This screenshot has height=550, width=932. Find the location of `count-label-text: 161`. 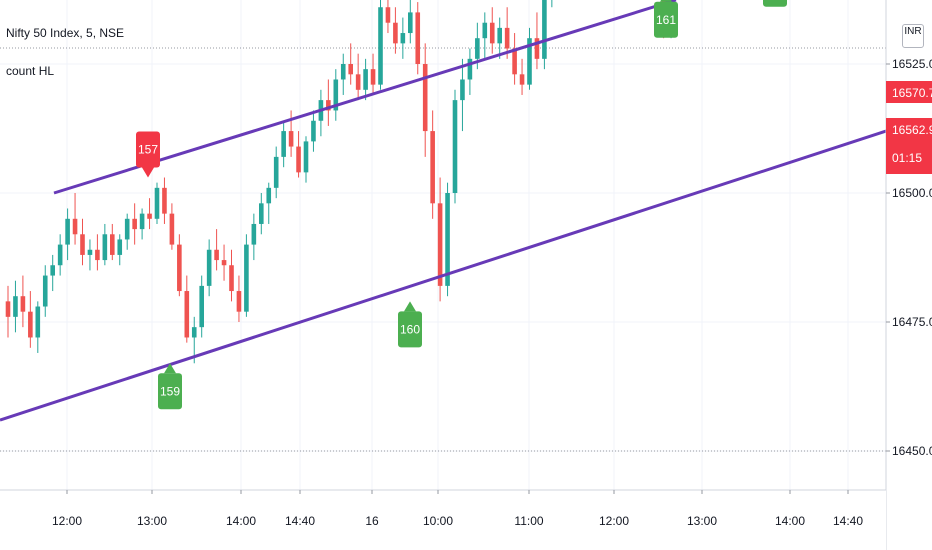

count-label-text: 161 is located at coordinates (666, 20).